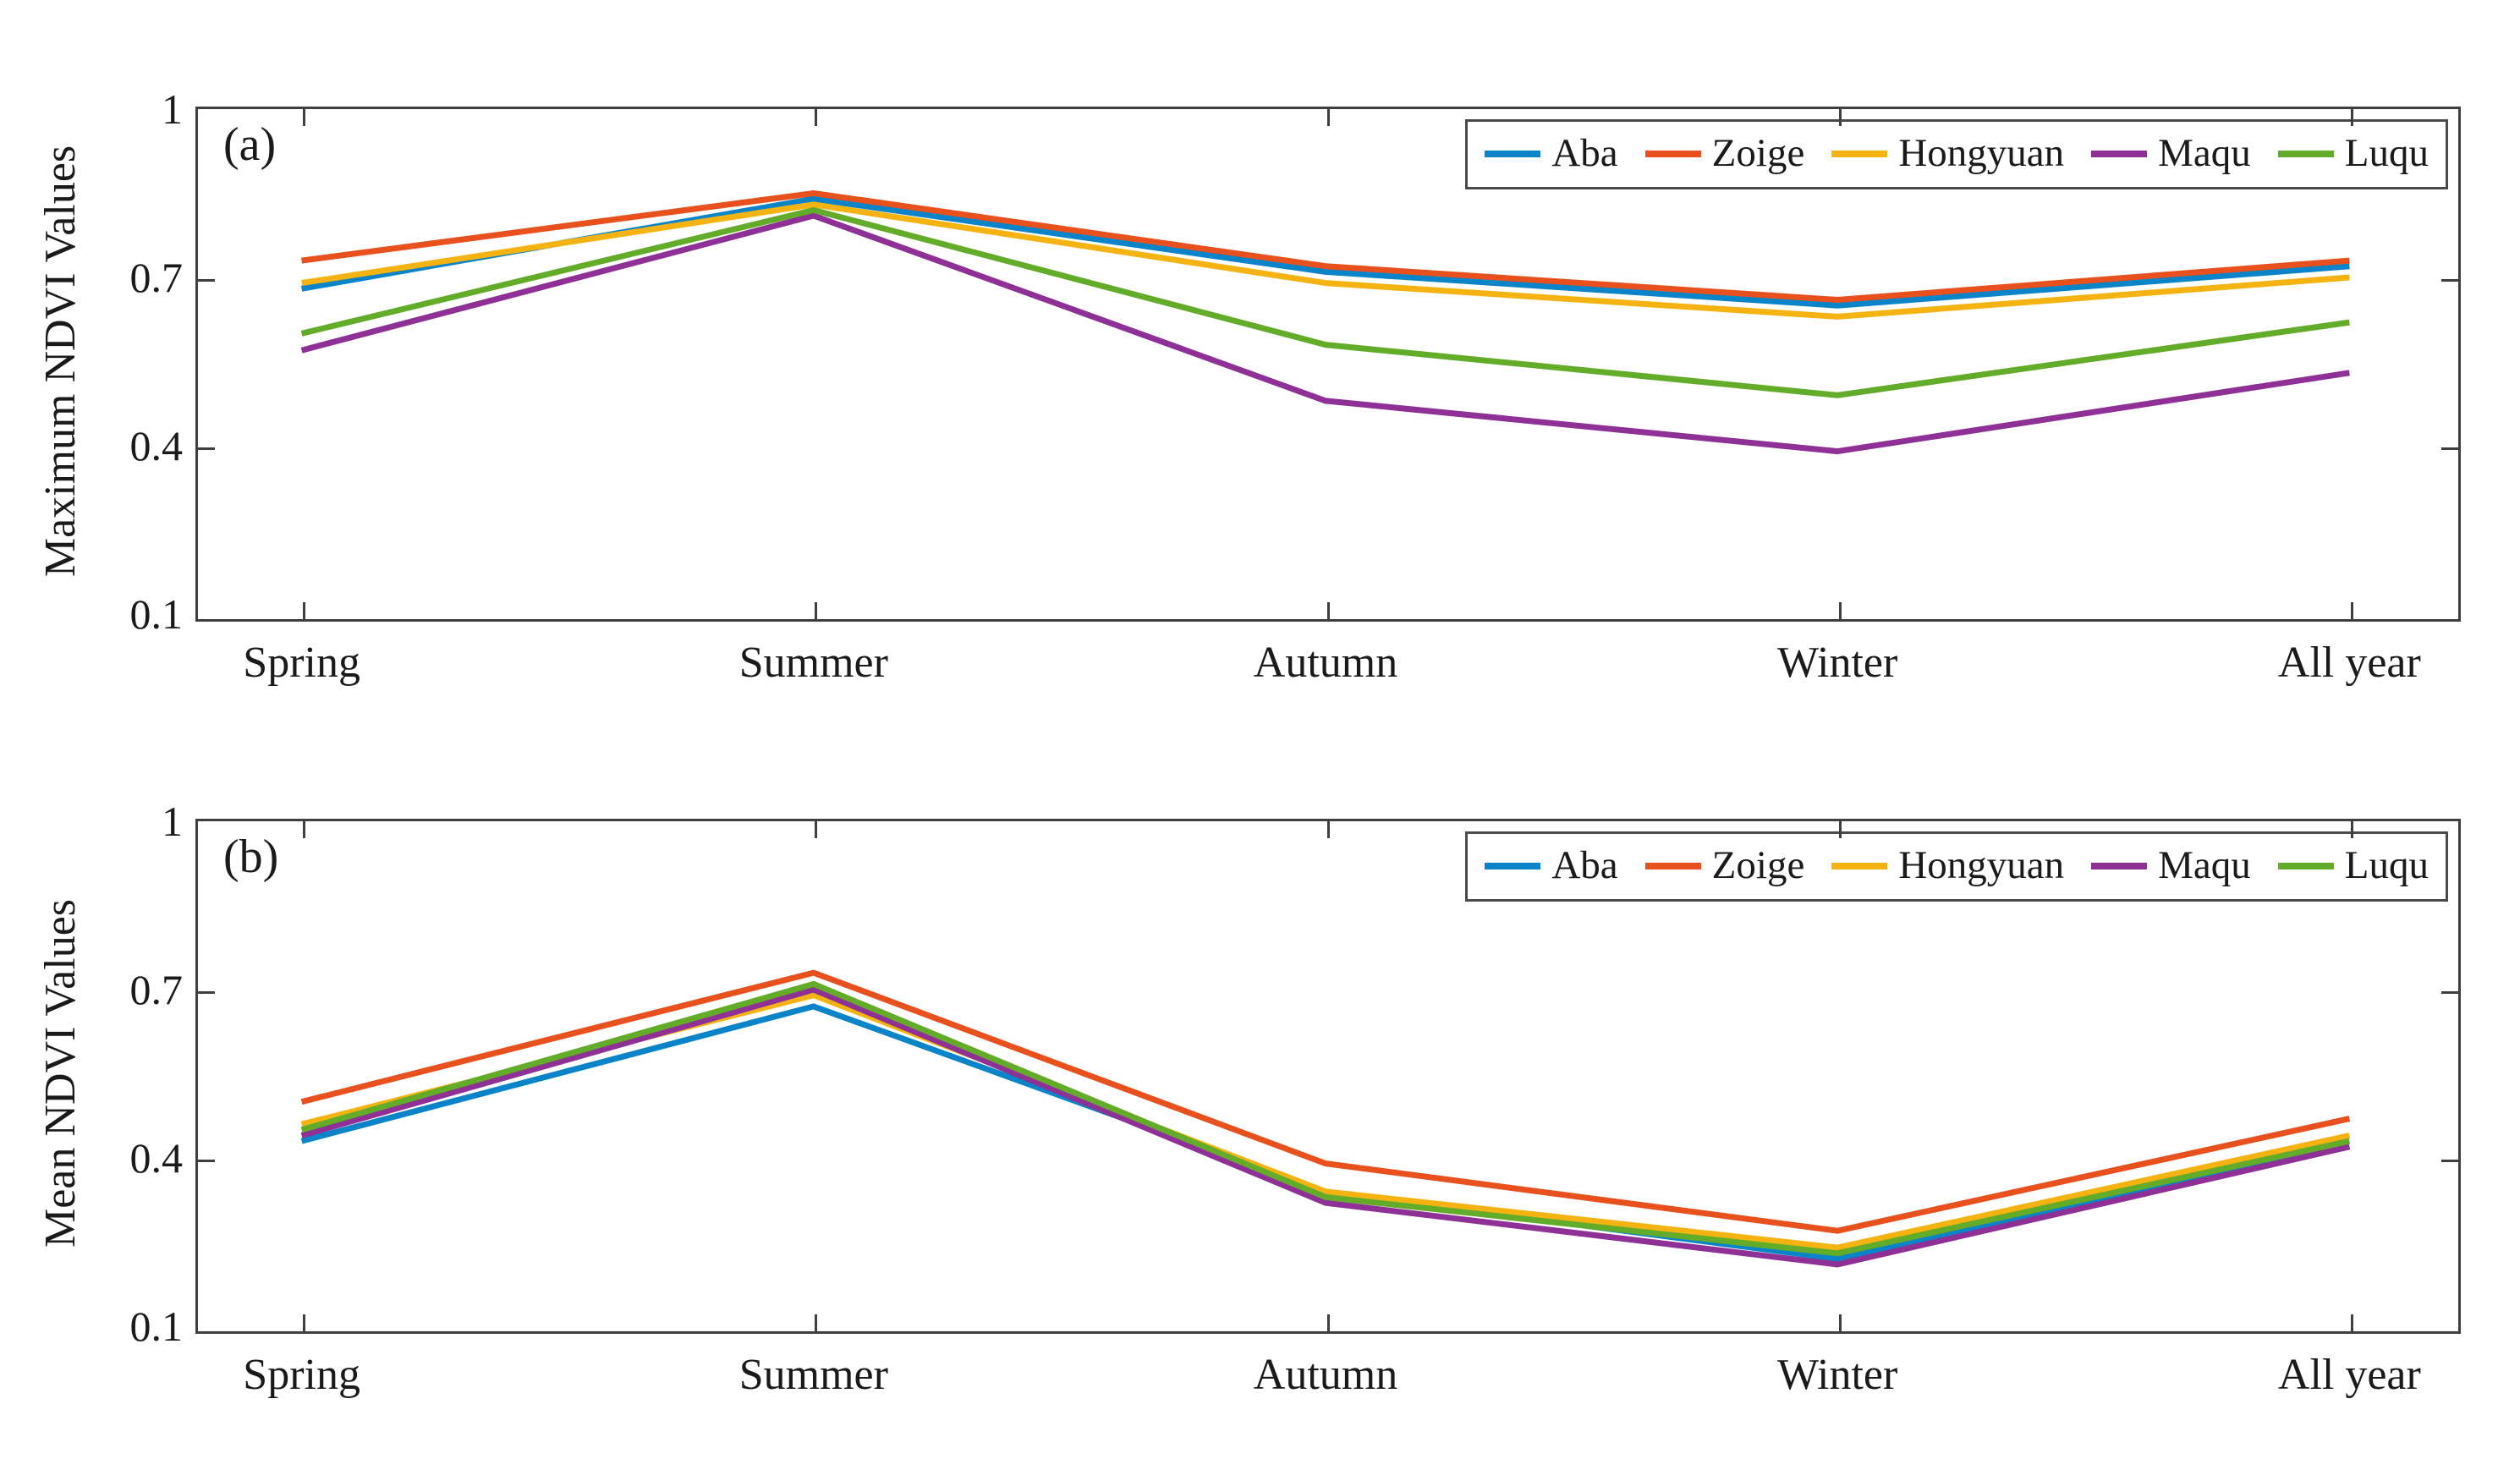 This screenshot has width=2520, height=1470. I want to click on y-axis-title-b: Mean NDVI Values, so click(60, 1073).